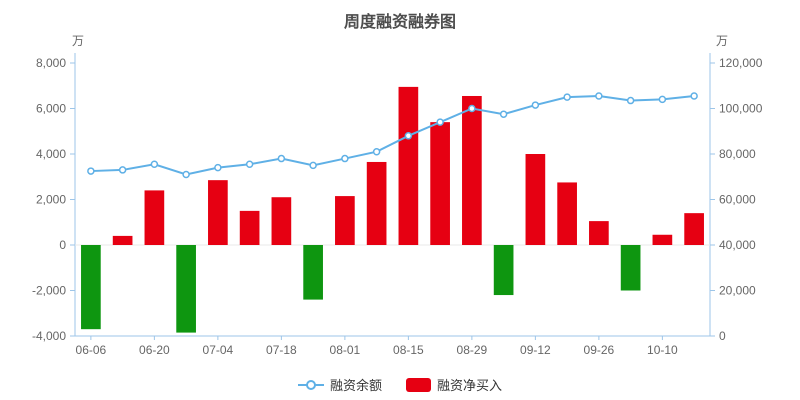  Describe the element at coordinates (408, 350) in the screenshot. I see `svg-text: 08-15` at that location.